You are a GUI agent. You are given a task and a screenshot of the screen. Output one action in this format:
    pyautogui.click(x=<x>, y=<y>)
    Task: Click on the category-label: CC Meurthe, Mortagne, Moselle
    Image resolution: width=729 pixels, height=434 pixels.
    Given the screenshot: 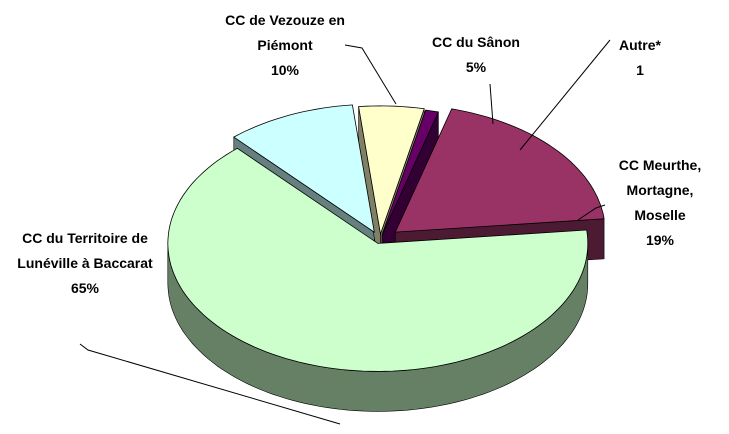 What is the action you would take?
    pyautogui.click(x=660, y=190)
    